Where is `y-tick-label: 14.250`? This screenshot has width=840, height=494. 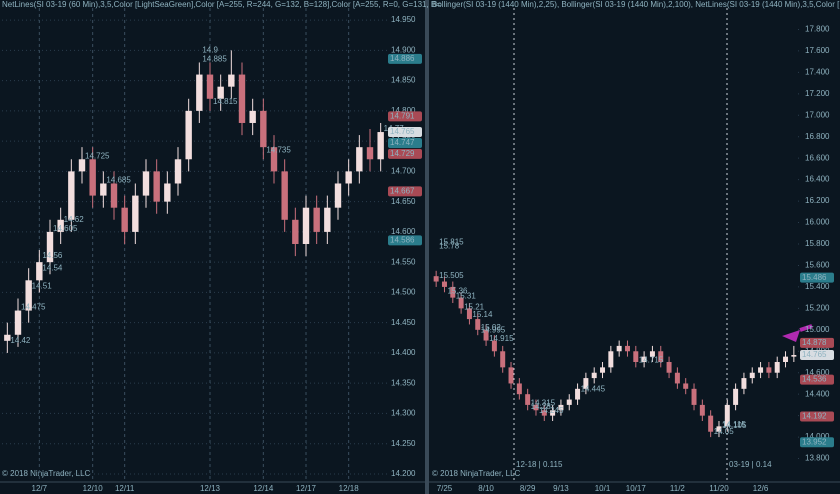 y-tick-label: 14.250 is located at coordinates (403, 443).